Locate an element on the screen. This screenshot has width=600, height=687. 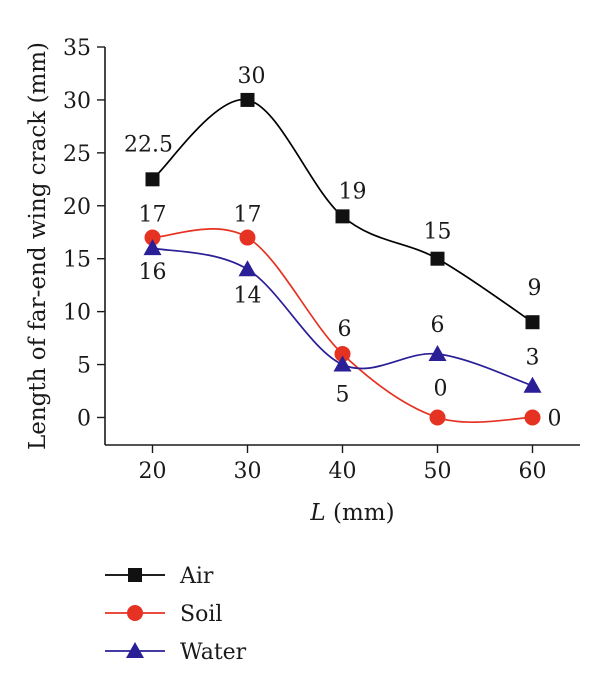
legend: Air Soil Water is located at coordinates (176, 614).